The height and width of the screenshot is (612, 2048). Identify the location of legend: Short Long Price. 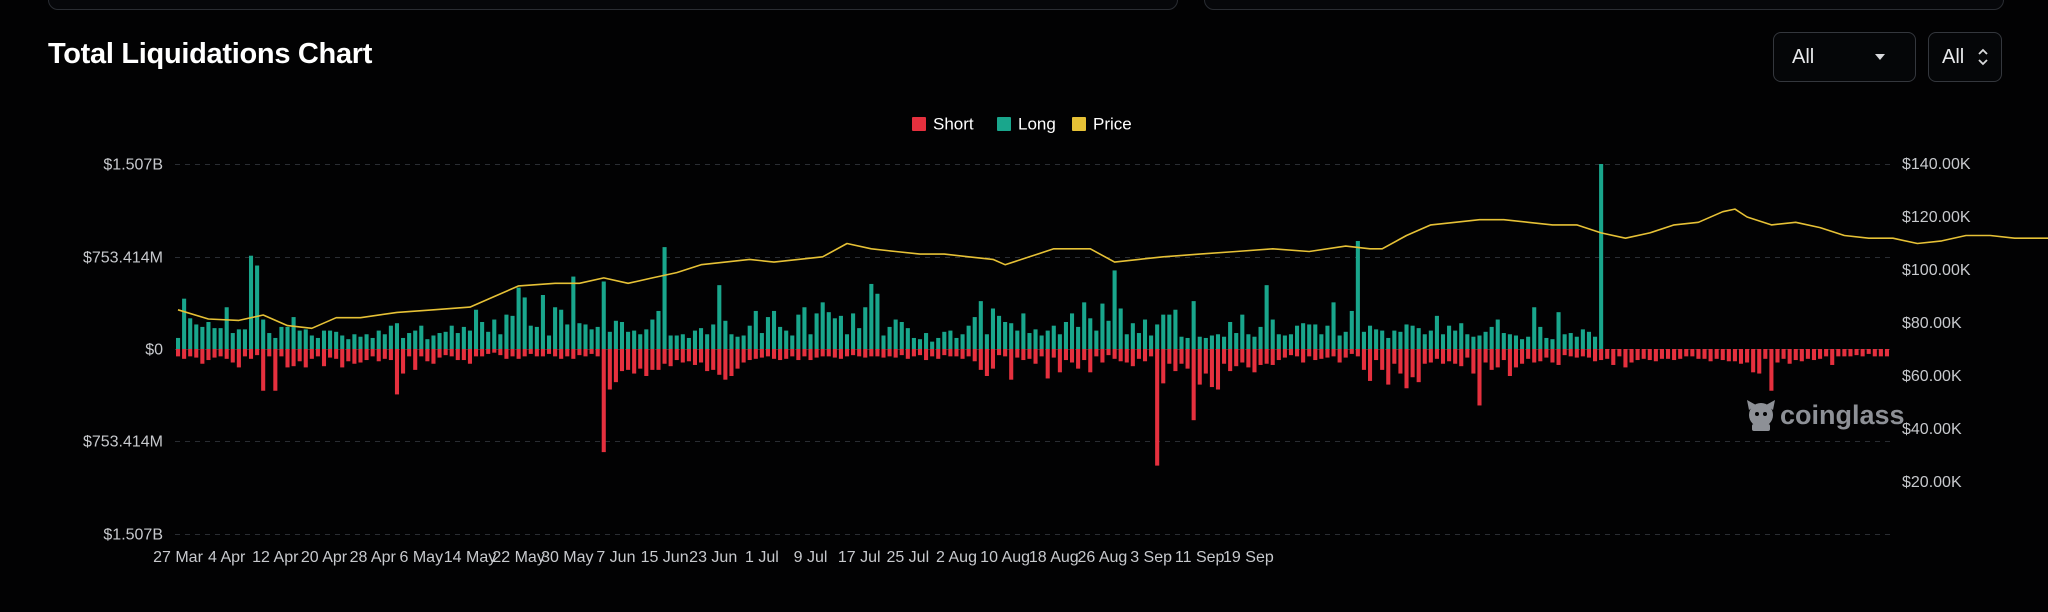
(1022, 124).